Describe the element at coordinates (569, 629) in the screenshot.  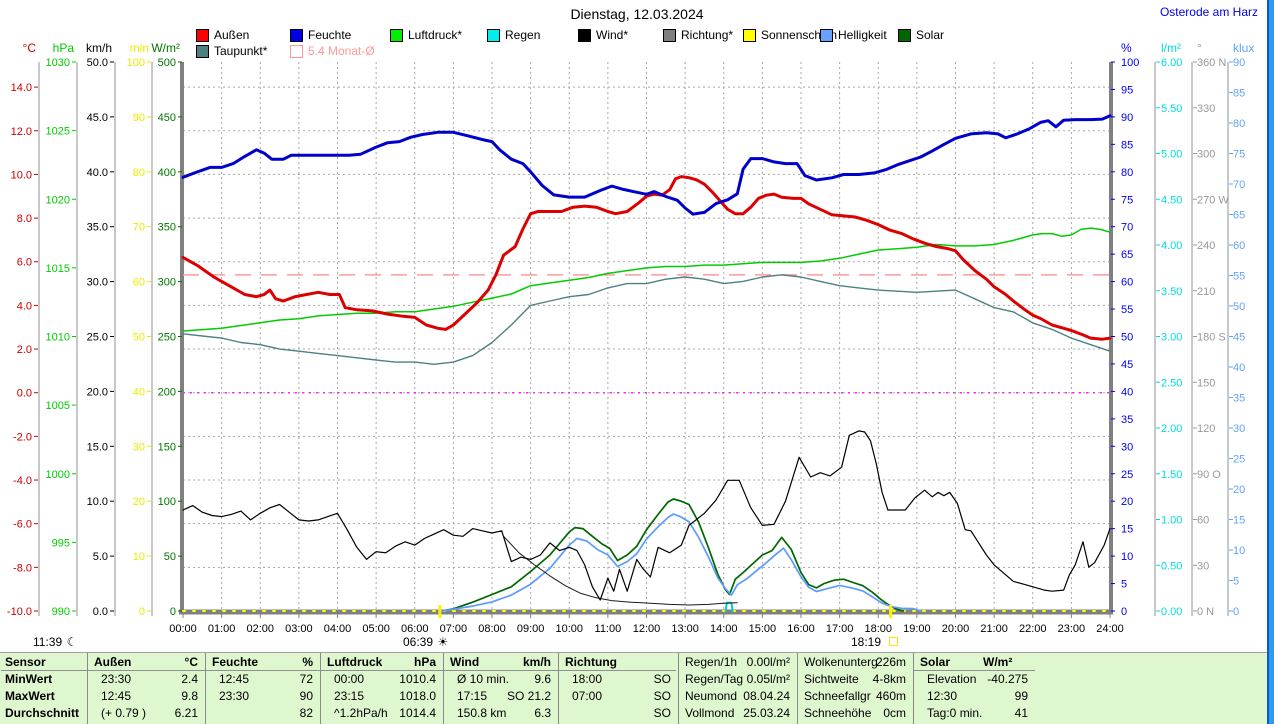
I see `x-axis-label: 10:00` at that location.